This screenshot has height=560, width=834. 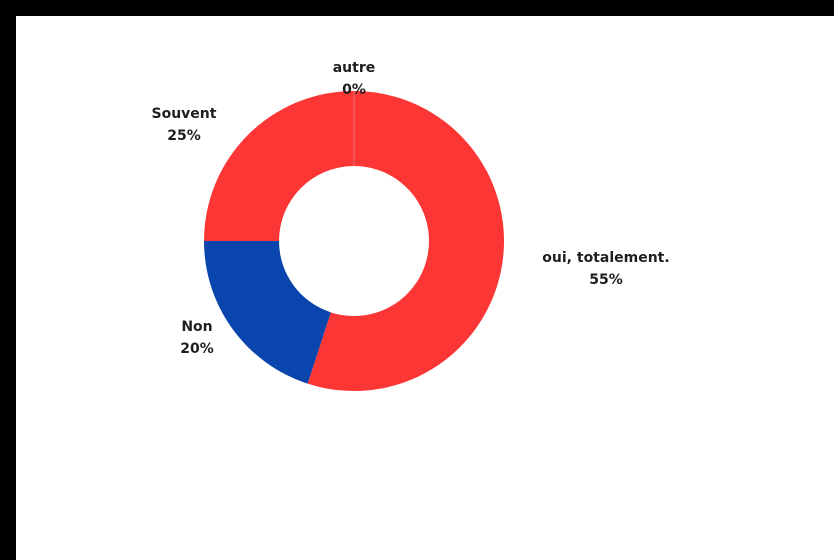 I want to click on slice-value-oui: 55%, so click(x=606, y=280).